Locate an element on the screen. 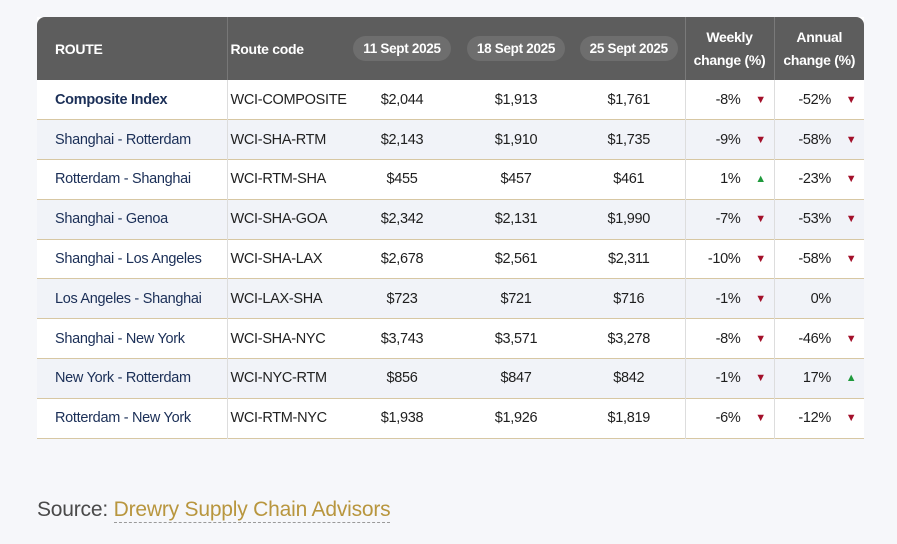 The image size is (897, 544). rate-cell-date-3: $842 is located at coordinates (629, 378).